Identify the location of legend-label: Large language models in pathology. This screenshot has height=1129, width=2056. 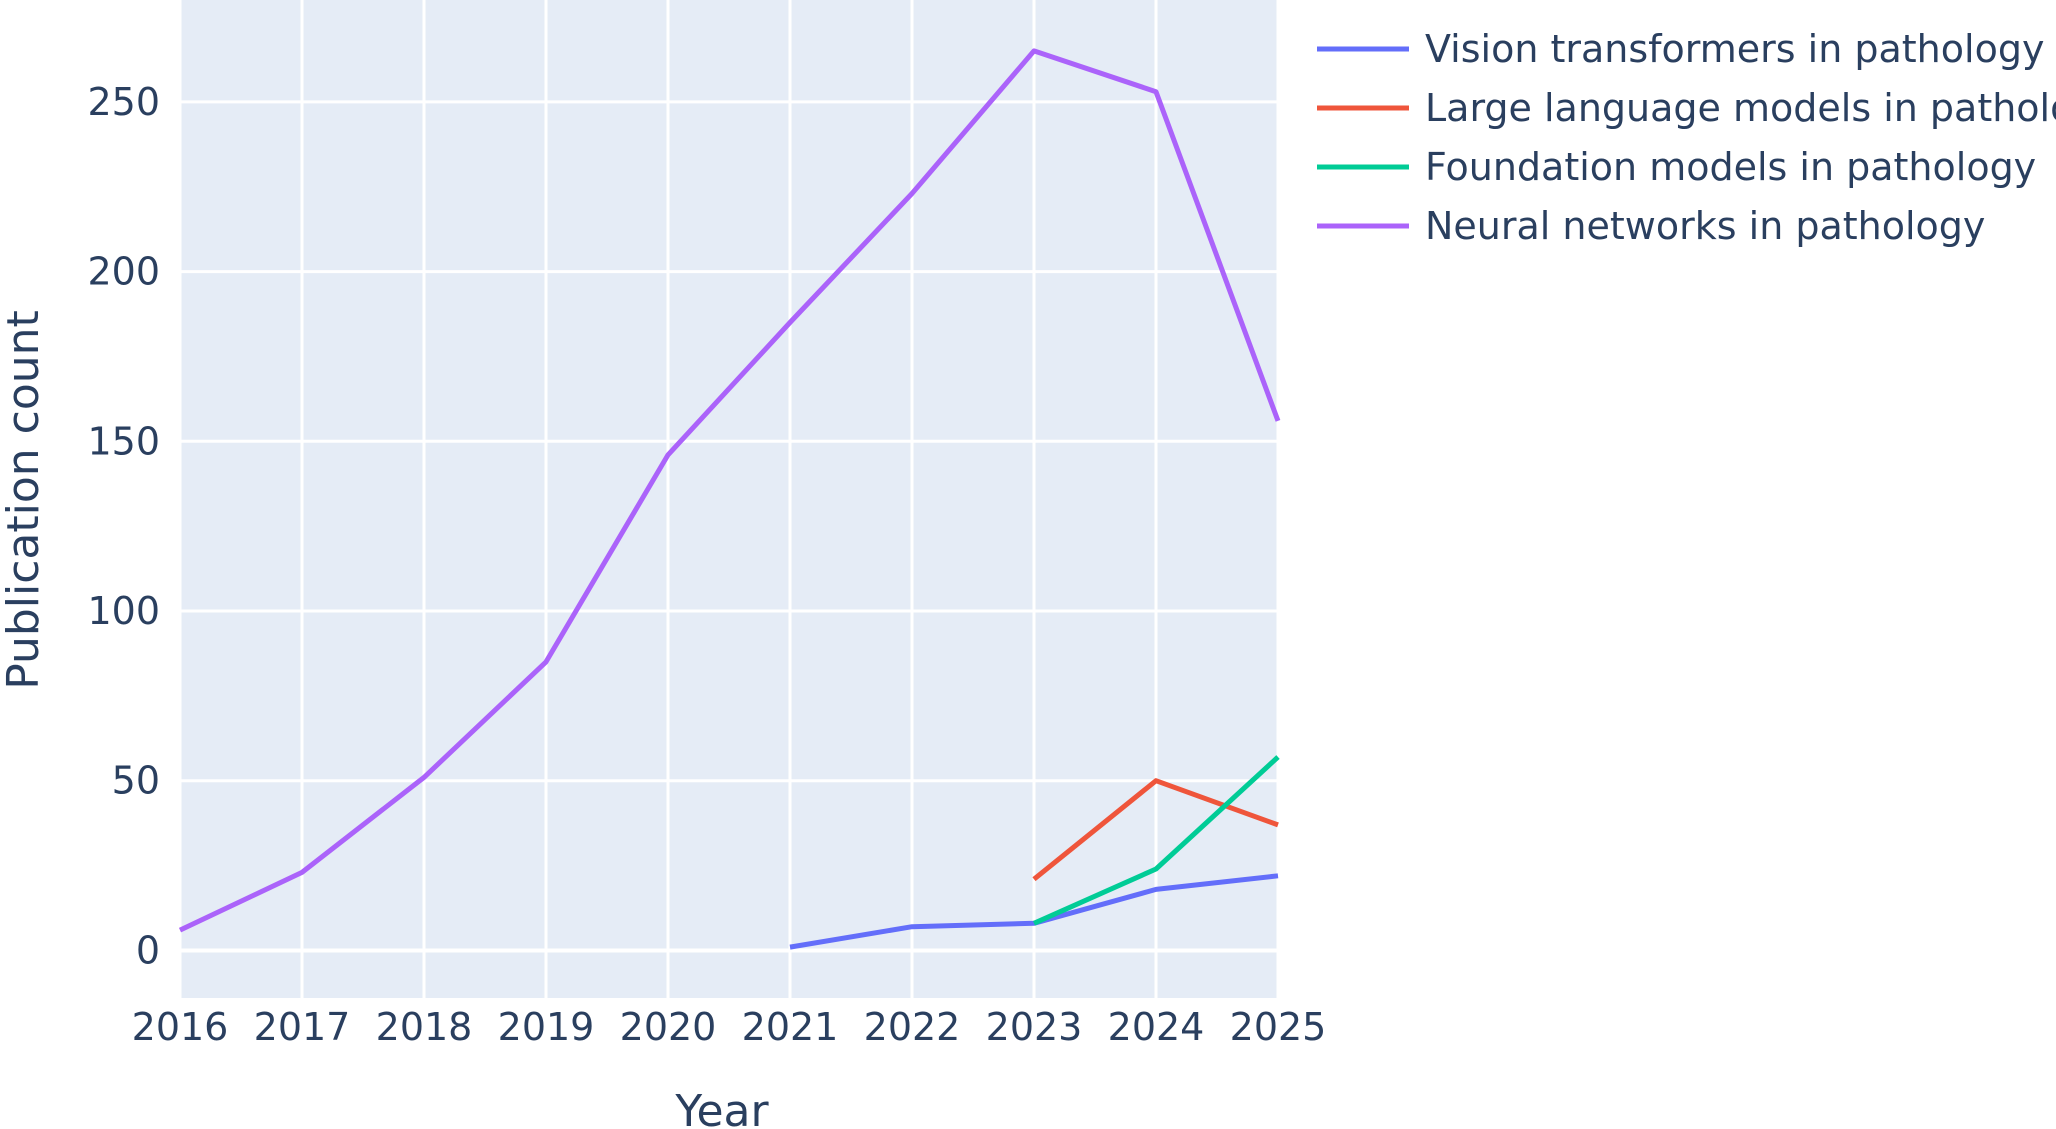
(1740, 108).